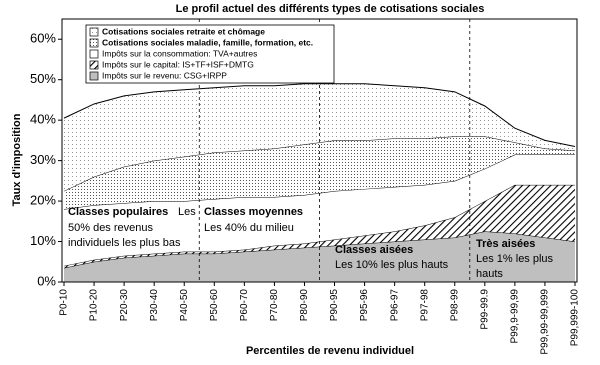 The height and width of the screenshot is (365, 600). Describe the element at coordinates (124, 305) in the screenshot. I see `x-tick-label: P20-30` at that location.